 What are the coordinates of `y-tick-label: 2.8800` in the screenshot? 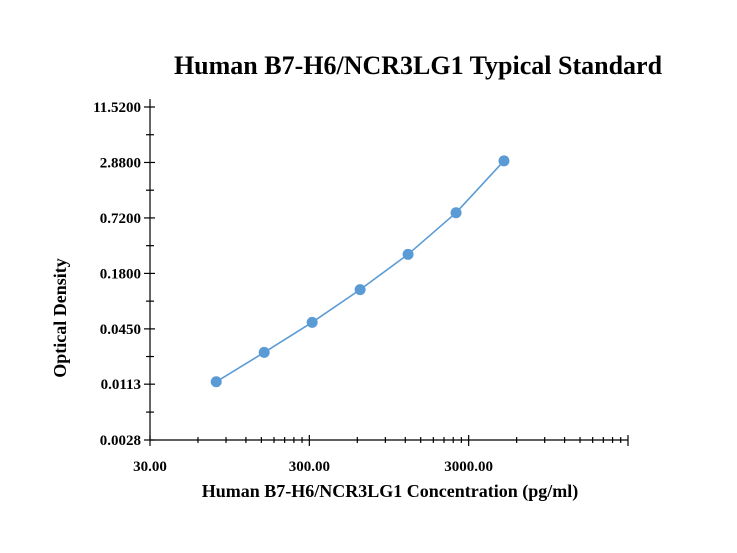 It's located at (120, 163).